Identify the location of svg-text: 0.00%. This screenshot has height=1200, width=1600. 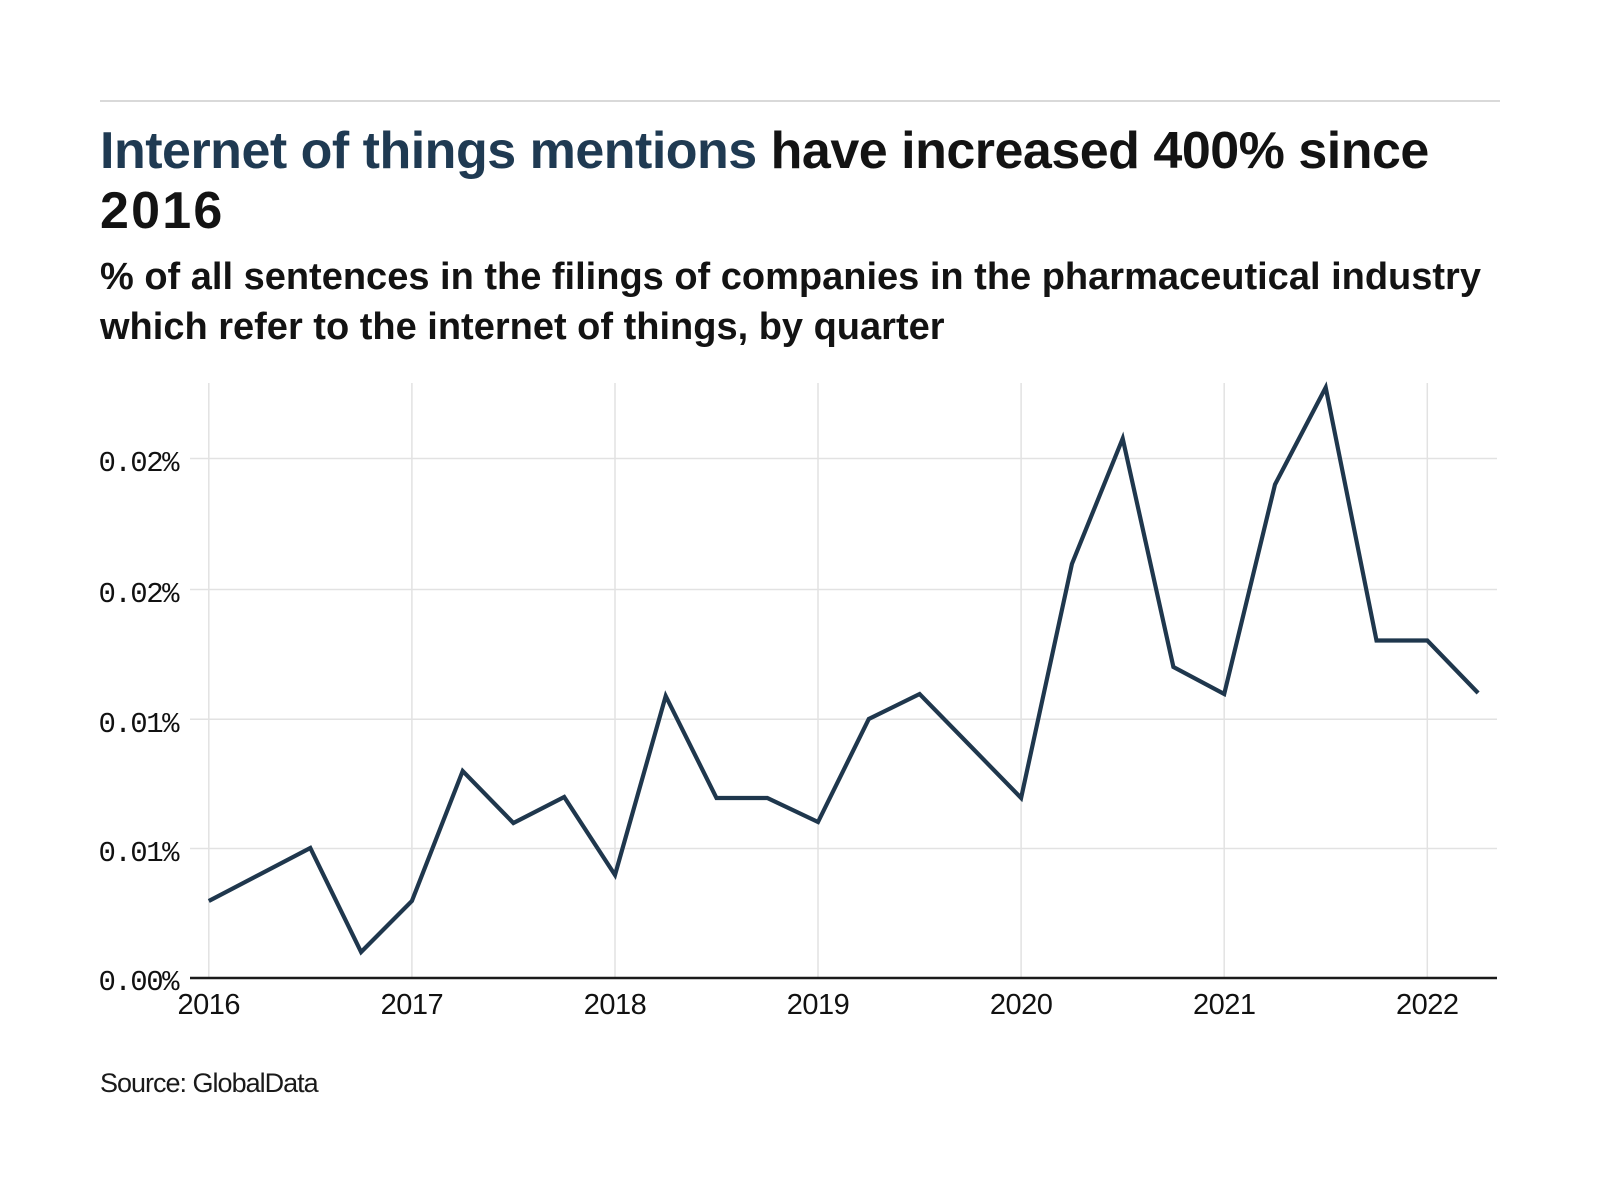
(139, 982).